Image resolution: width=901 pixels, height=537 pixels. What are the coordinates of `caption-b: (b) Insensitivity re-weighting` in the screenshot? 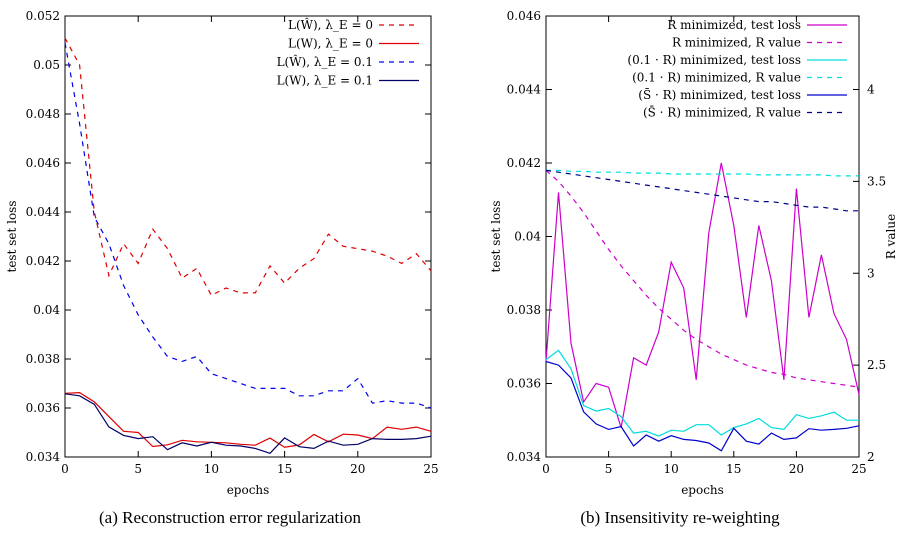 It's located at (680, 517).